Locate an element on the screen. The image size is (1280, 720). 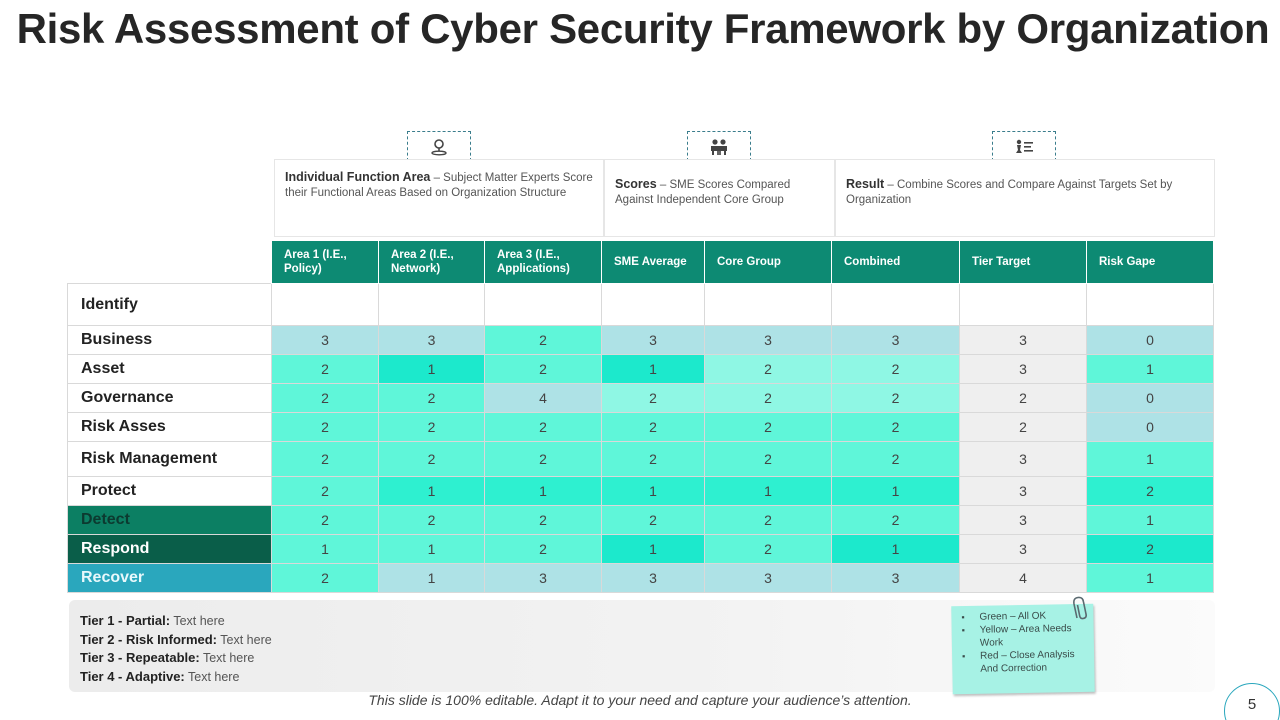
section-heading: Individual Function Area is located at coordinates (358, 177).